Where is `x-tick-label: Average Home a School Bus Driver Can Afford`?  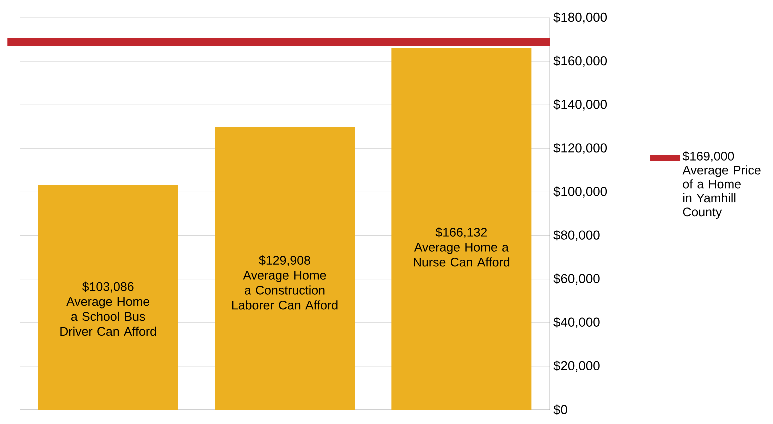
x-tick-label: Average Home a School Bus Driver Can Afford is located at coordinates (108, 316).